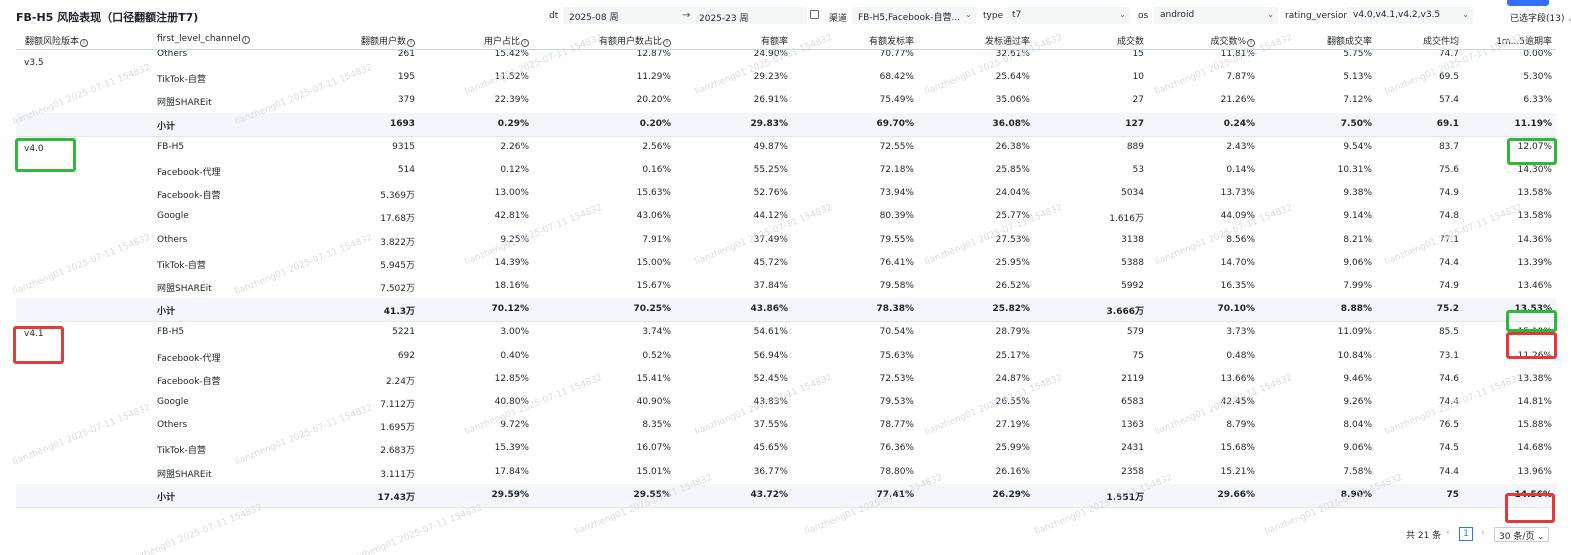 This screenshot has width=1571, height=555. Describe the element at coordinates (1357, 471) in the screenshot. I see `value-cell: 7.58%` at that location.